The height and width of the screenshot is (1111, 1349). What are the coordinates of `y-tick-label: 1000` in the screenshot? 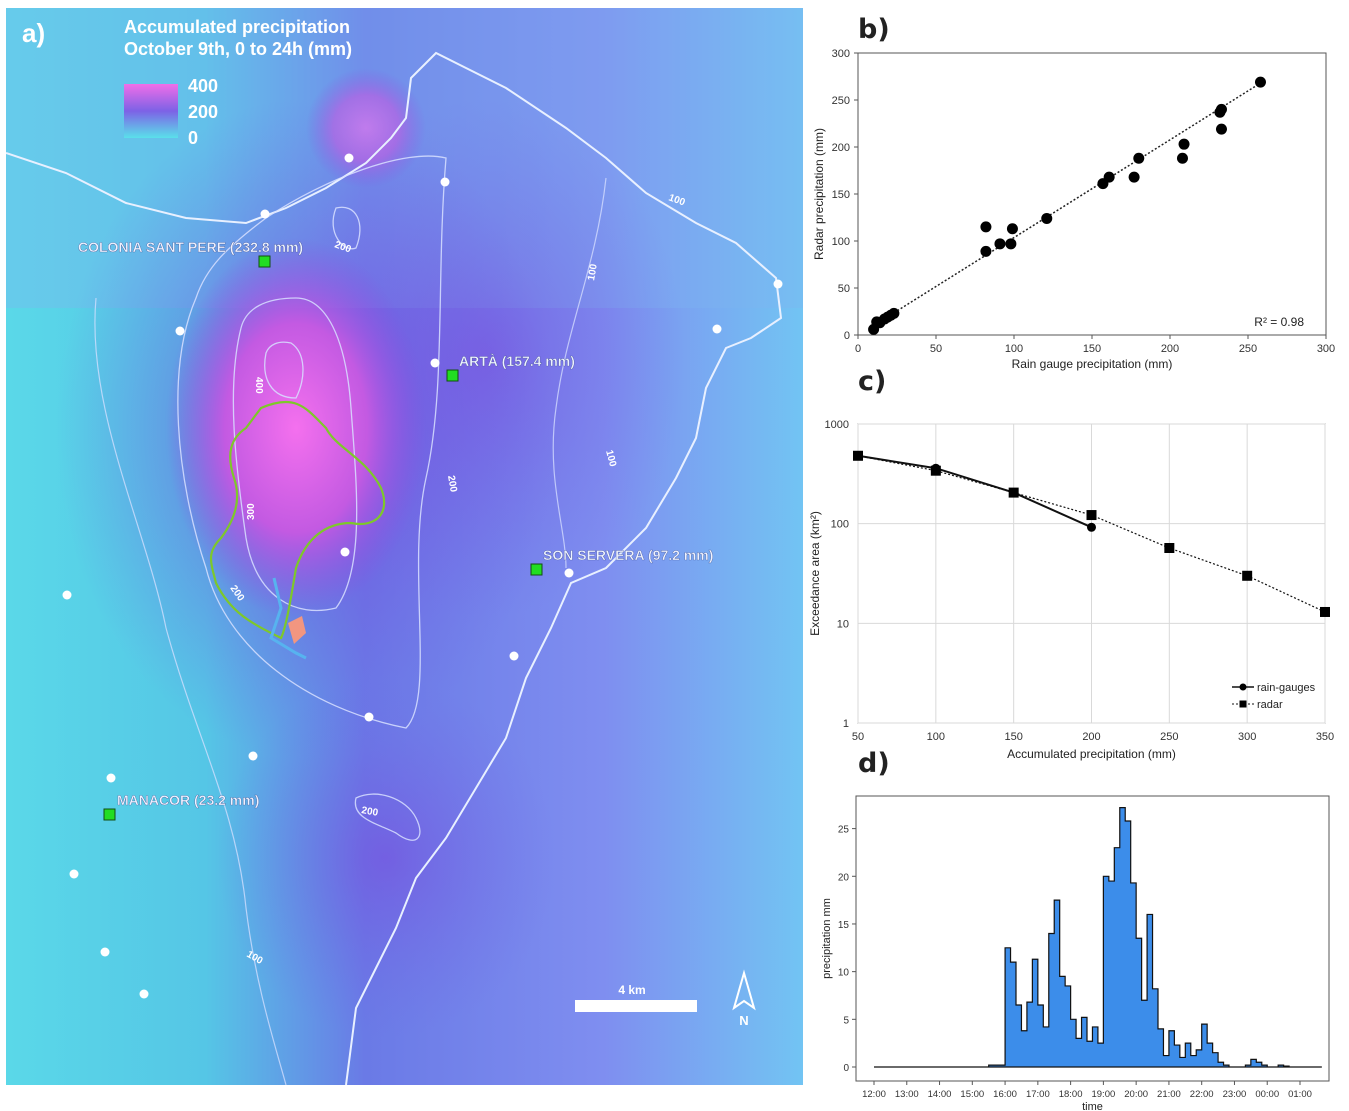 It's located at (837, 425).